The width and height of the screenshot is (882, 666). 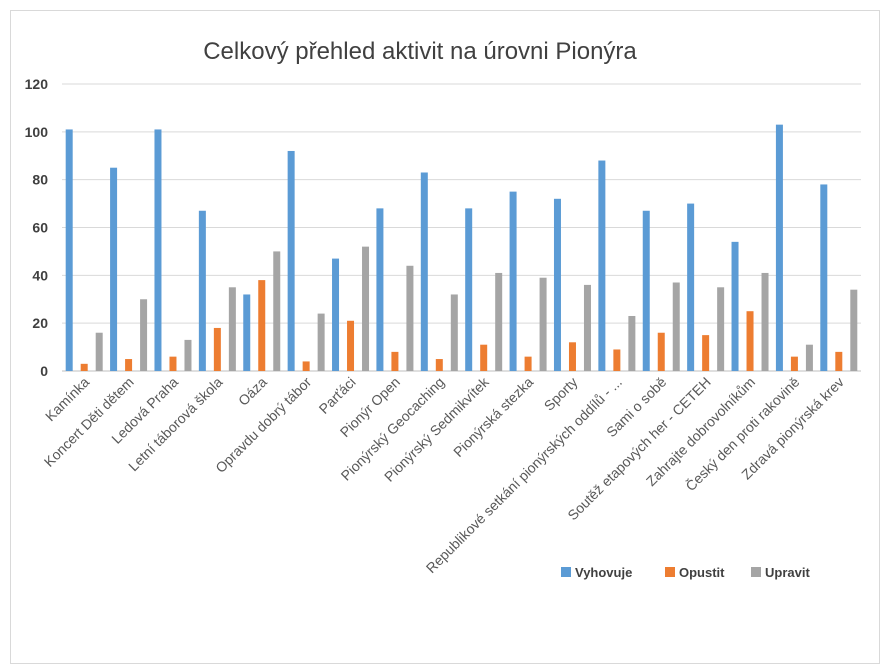 What do you see at coordinates (493, 417) in the screenshot?
I see `x-tick-label: Pionýrská stezka` at bounding box center [493, 417].